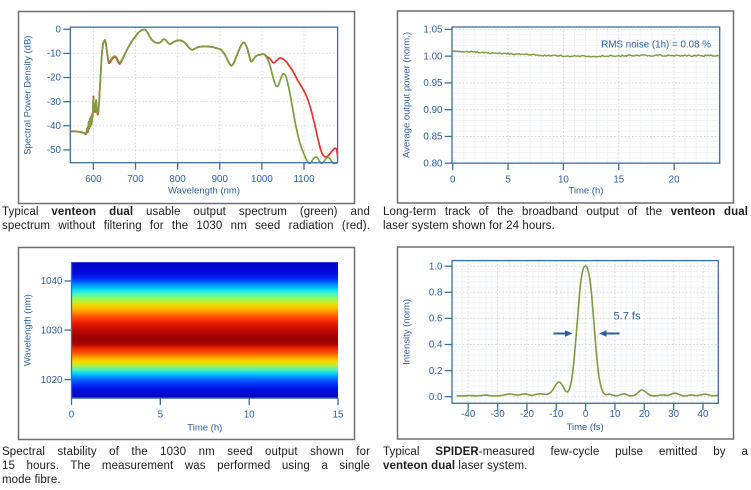  What do you see at coordinates (407, 332) in the screenshot?
I see `svg-text: Intensity (norm)` at bounding box center [407, 332].